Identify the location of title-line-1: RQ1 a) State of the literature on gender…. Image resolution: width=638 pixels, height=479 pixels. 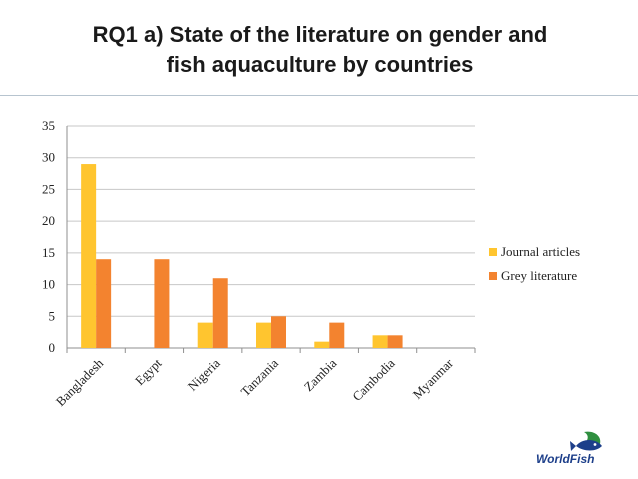
(320, 34).